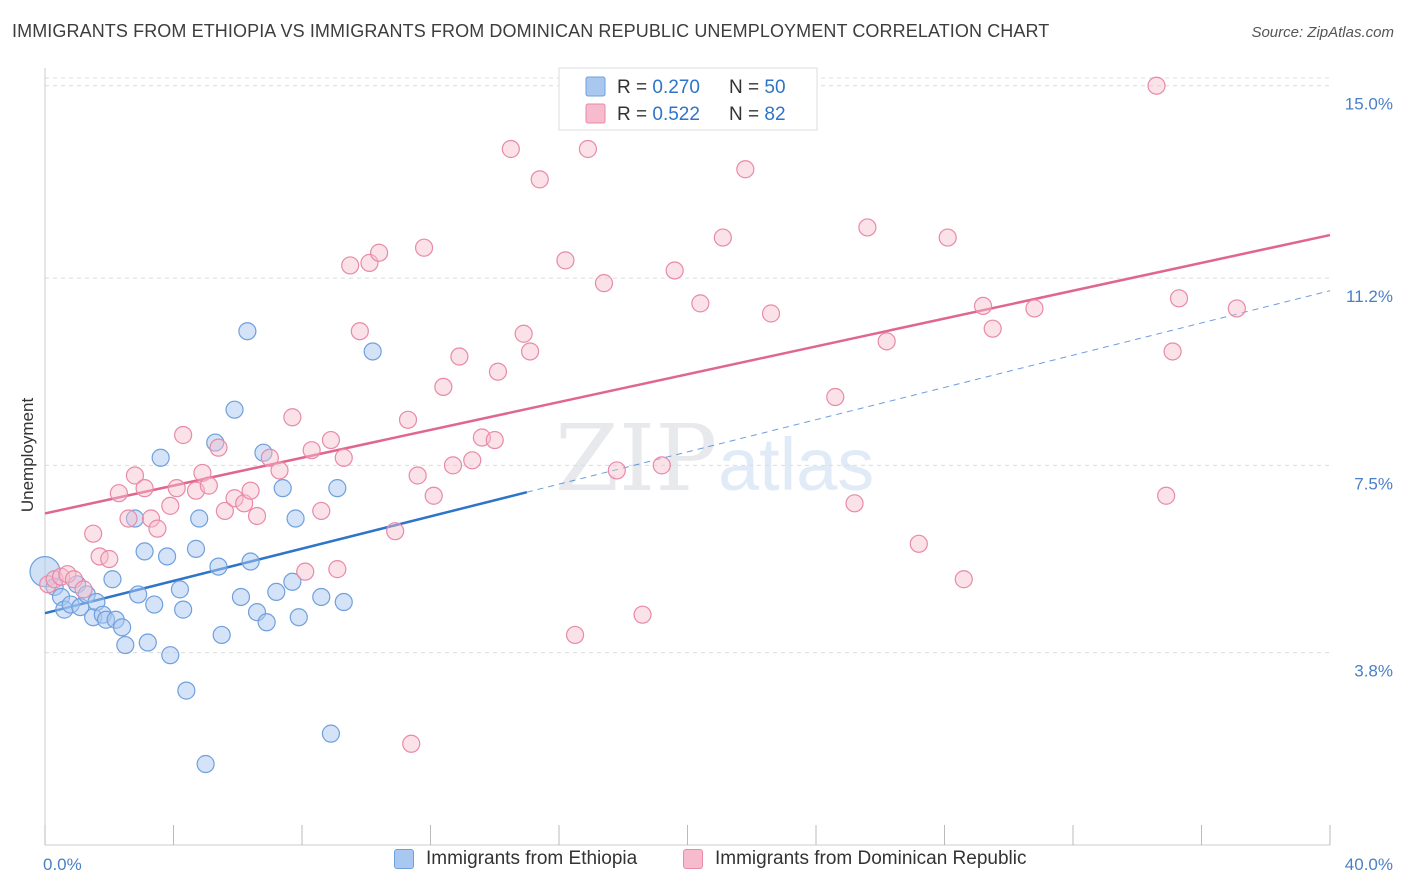  I want to click on legend-label-ethiopia: Immigrants from Ethiopia, so click(532, 858).